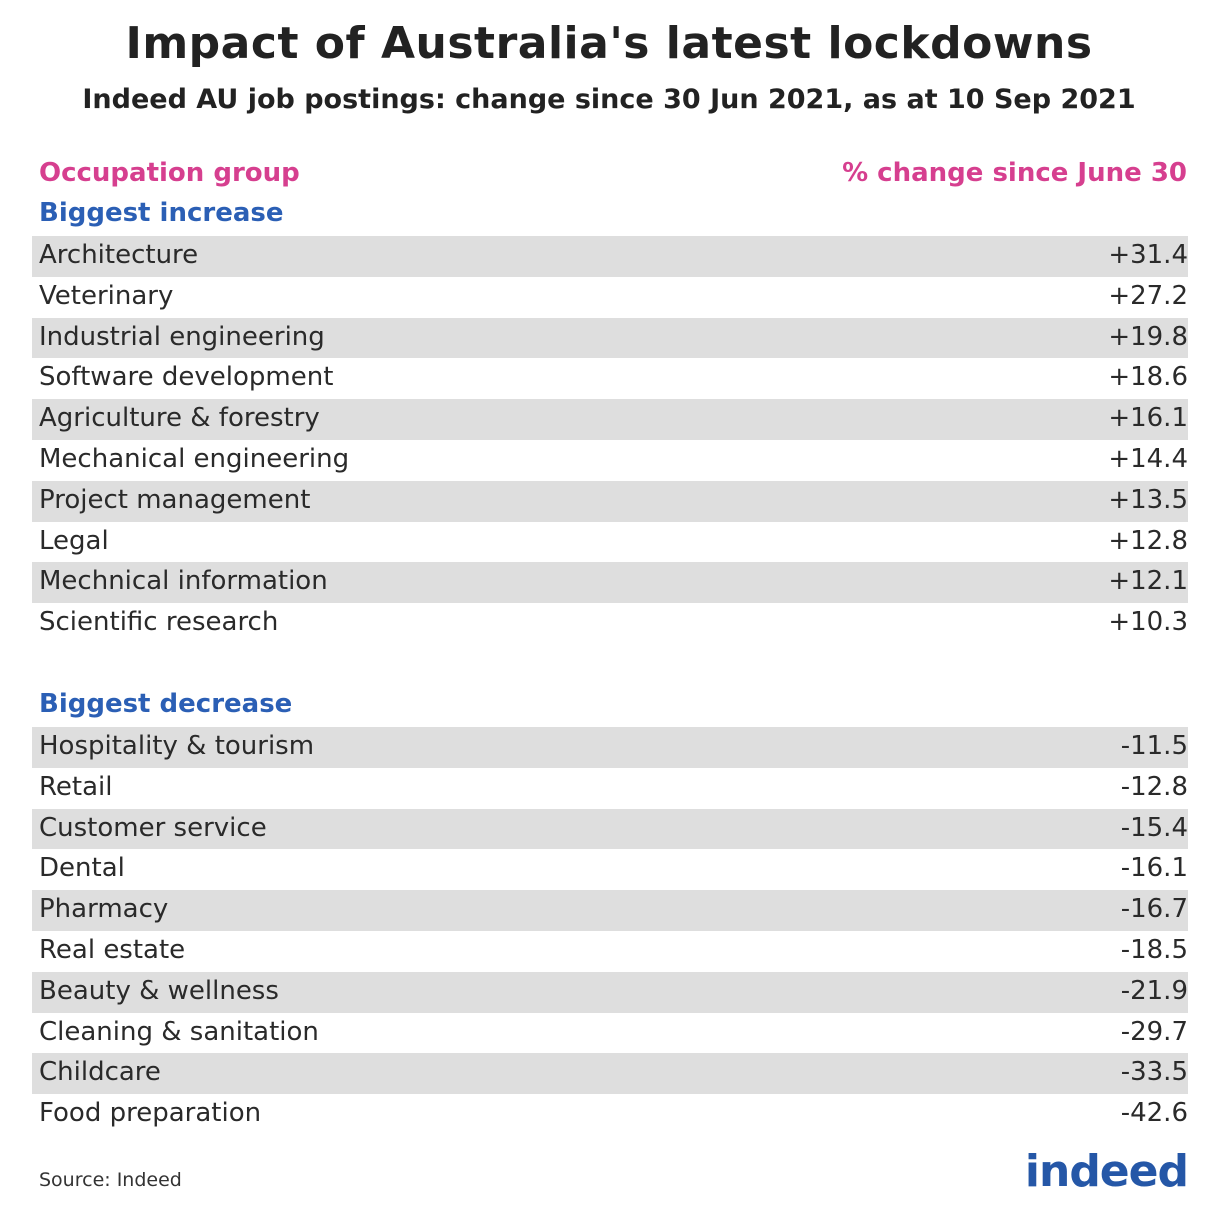 This screenshot has height=1205, width=1218. Describe the element at coordinates (179, 1031) in the screenshot. I see `row-label: Cleaning & sanitation` at that location.